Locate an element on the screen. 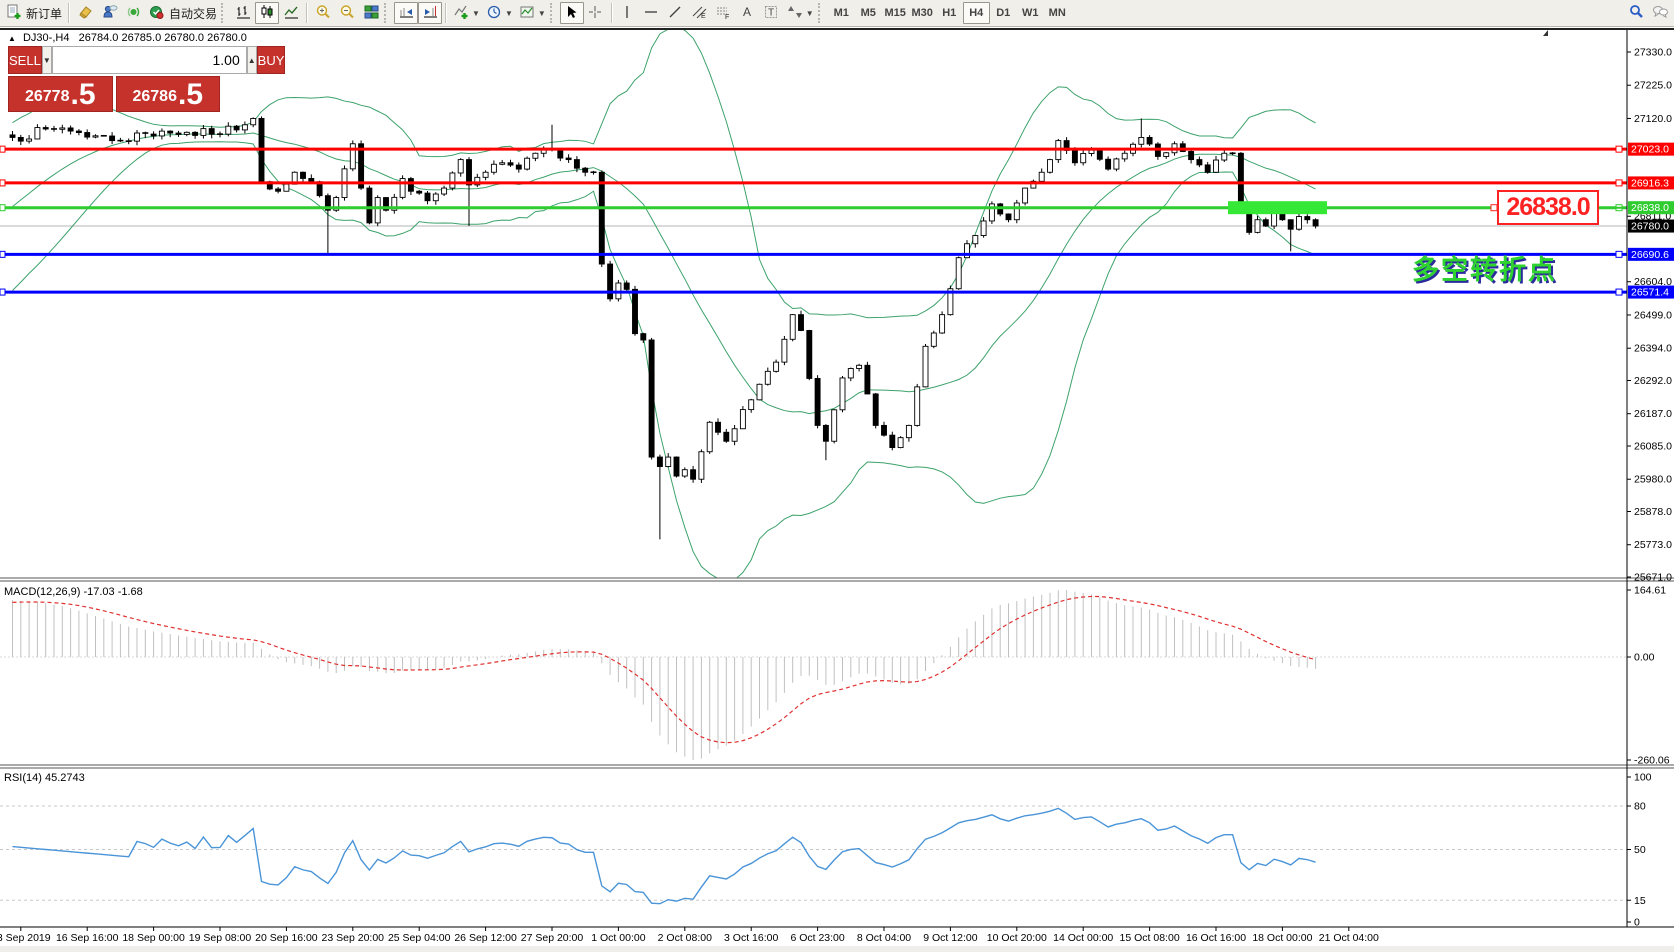 The width and height of the screenshot is (1674, 952). timeframe-m30-button: M30 is located at coordinates (922, 13).